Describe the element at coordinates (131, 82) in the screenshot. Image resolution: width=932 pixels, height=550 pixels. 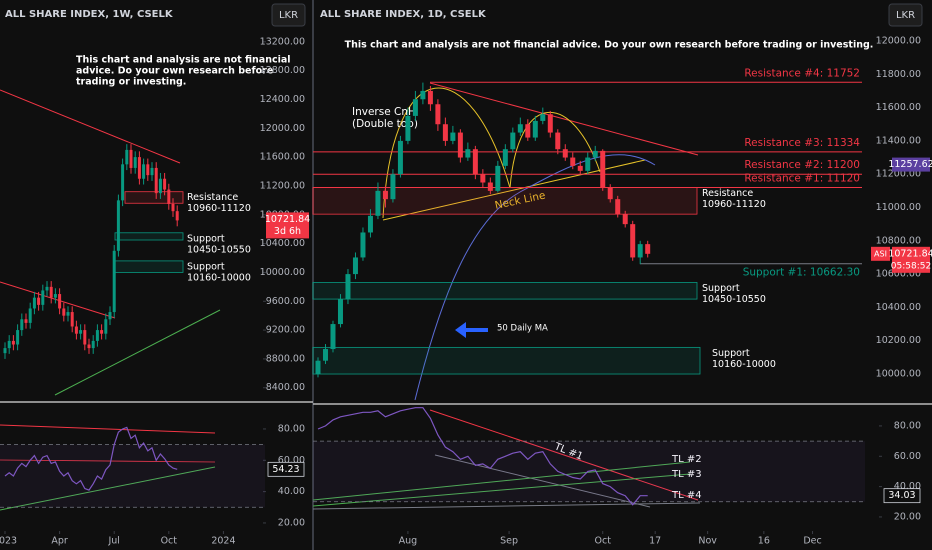
I see `disclaimer: trading or investing.` at that location.